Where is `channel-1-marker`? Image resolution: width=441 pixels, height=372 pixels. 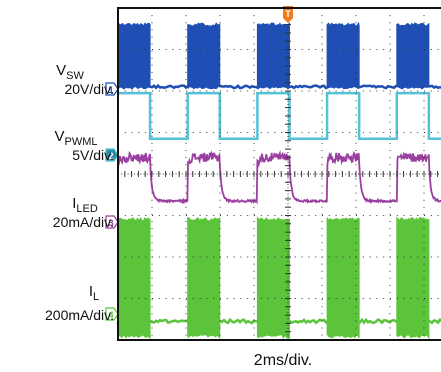
channel-1-marker is located at coordinates (112, 89).